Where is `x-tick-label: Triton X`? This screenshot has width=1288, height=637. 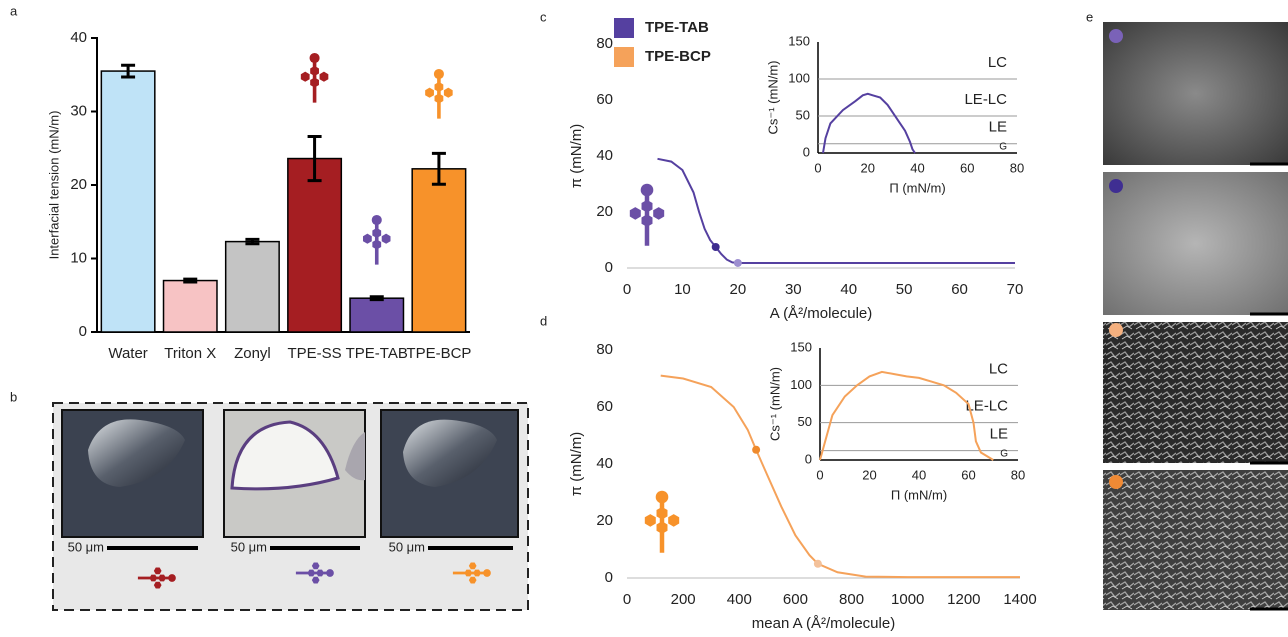 x-tick-label: Triton X is located at coordinates (190, 353).